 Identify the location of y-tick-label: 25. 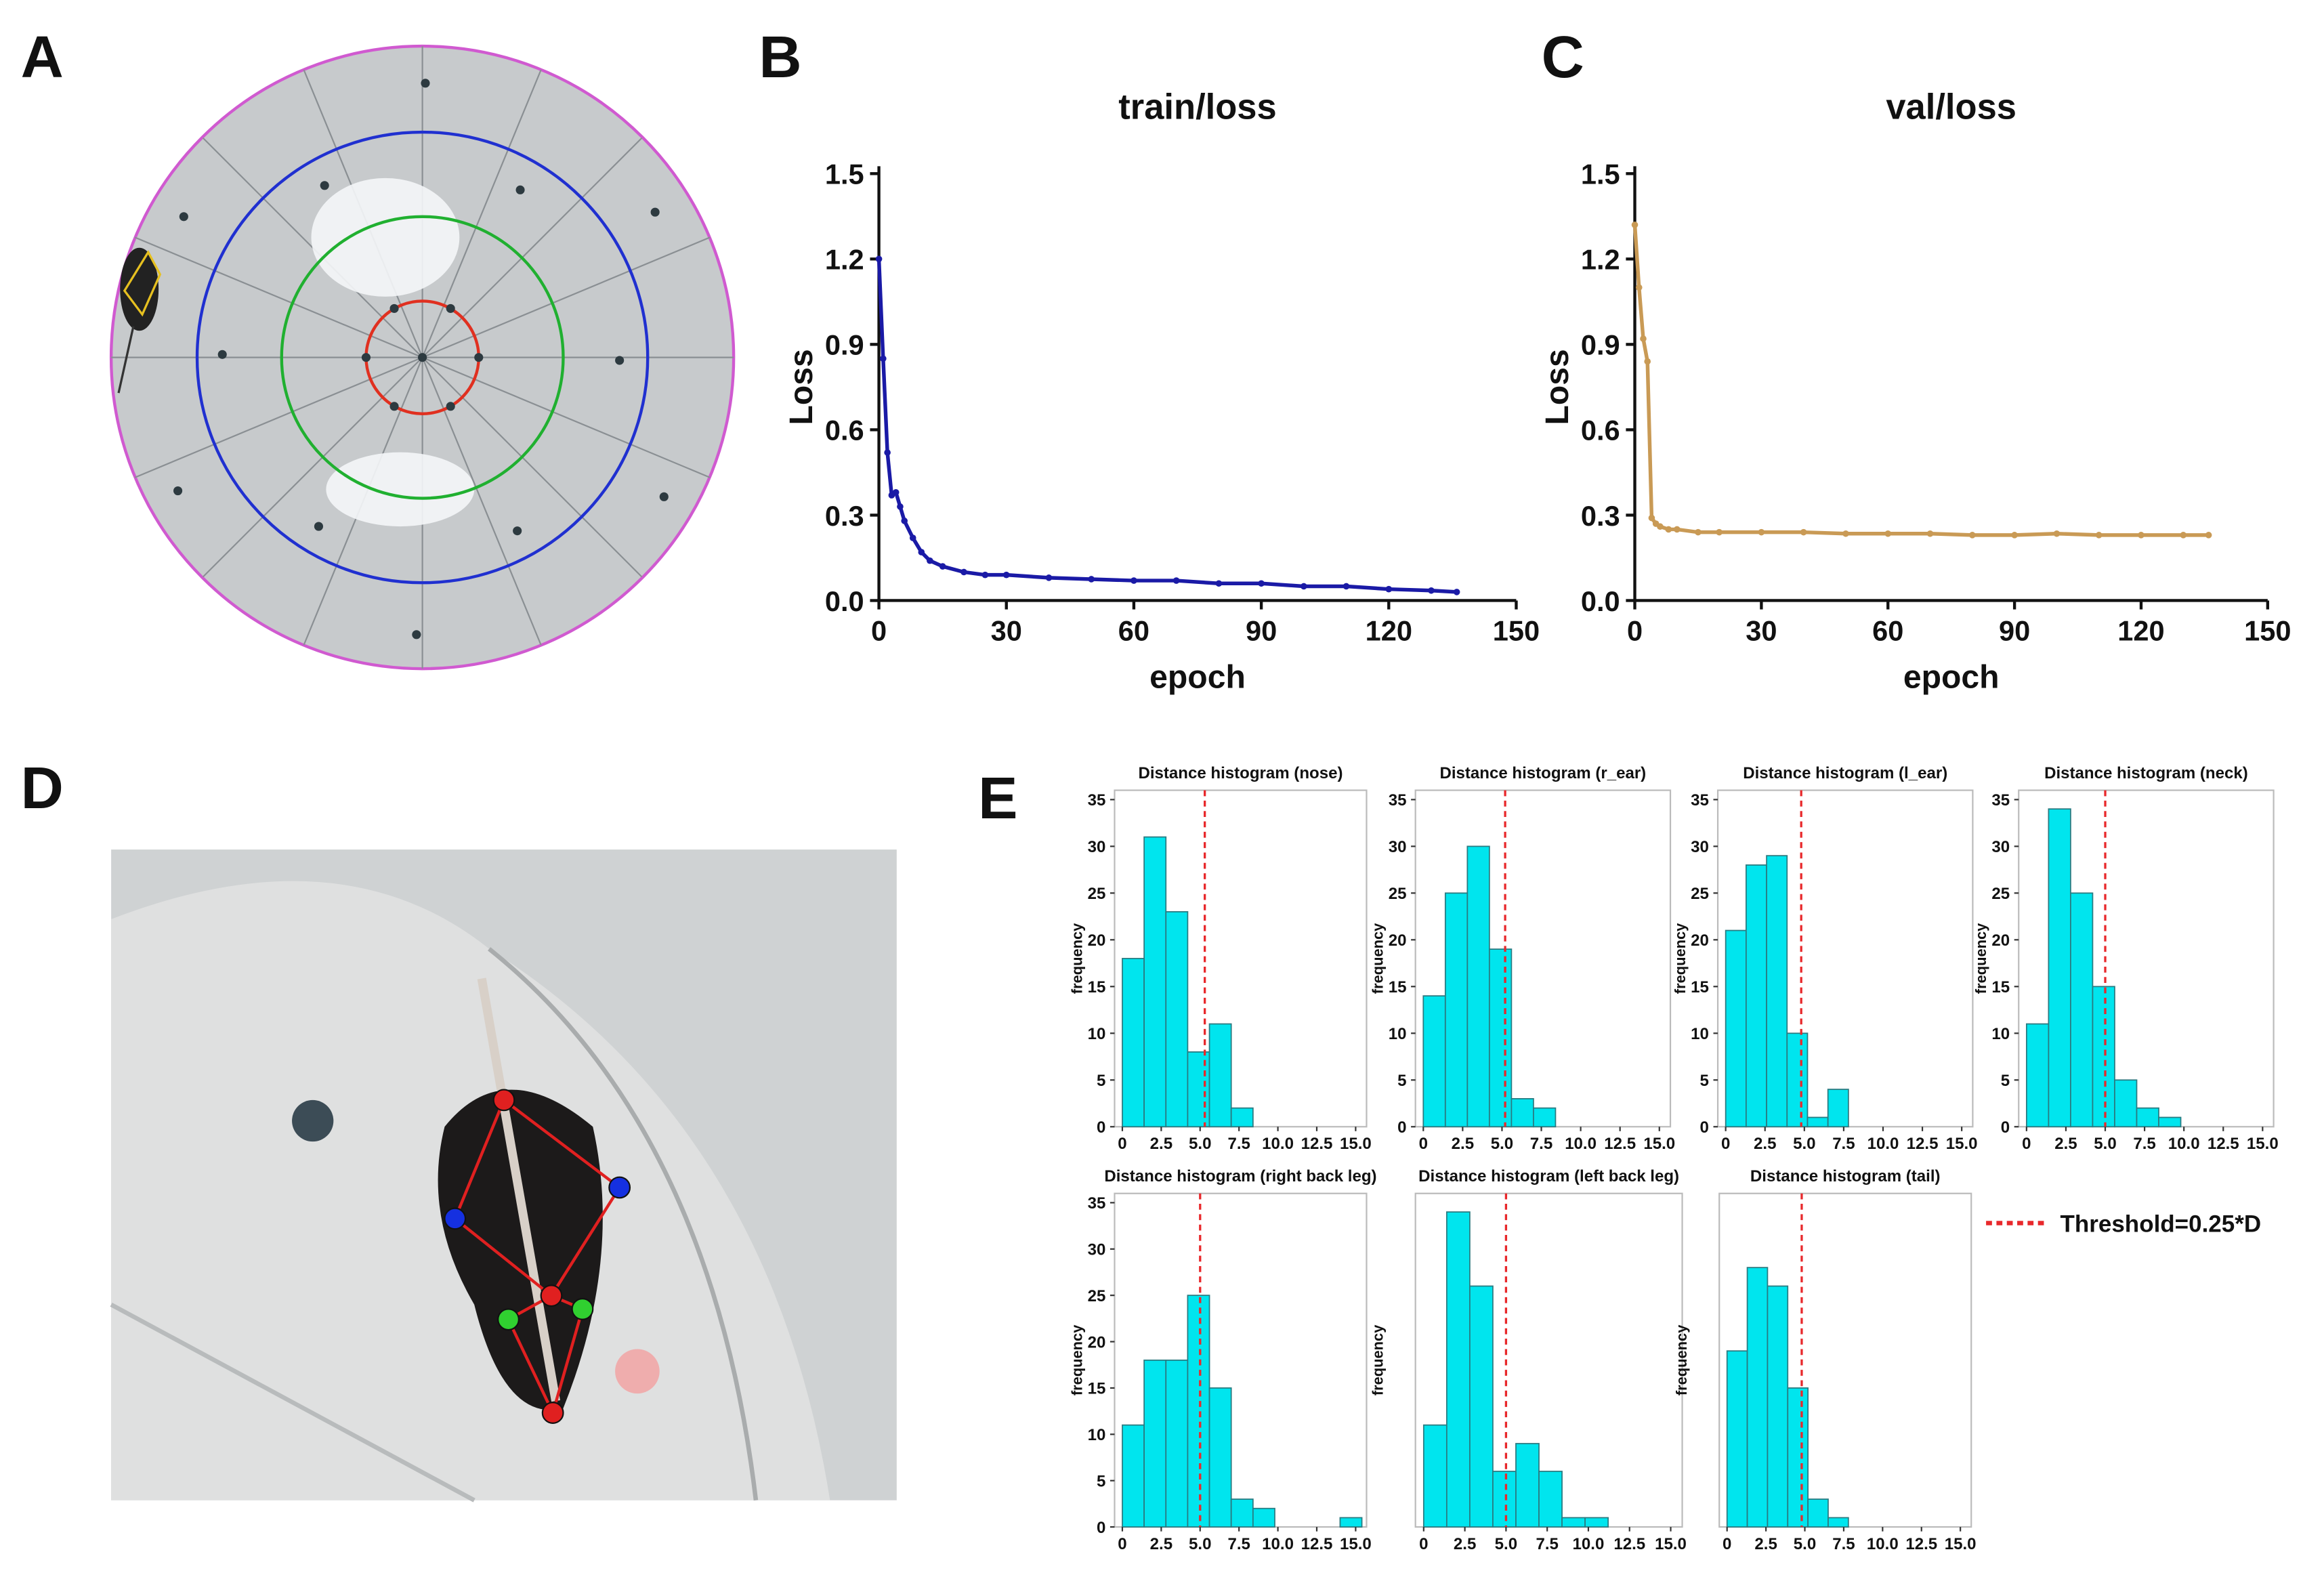
(1097, 1296).